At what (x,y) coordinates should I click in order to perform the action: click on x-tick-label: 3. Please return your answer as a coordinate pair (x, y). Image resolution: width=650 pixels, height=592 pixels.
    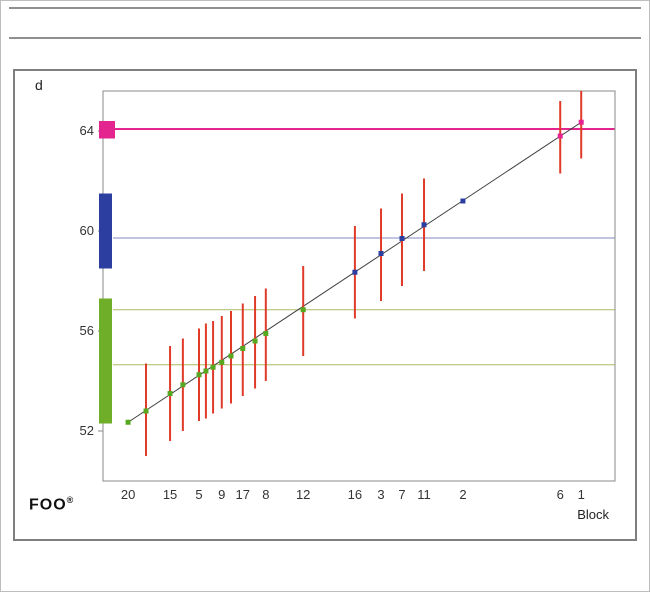
    Looking at the image, I should click on (380, 494).